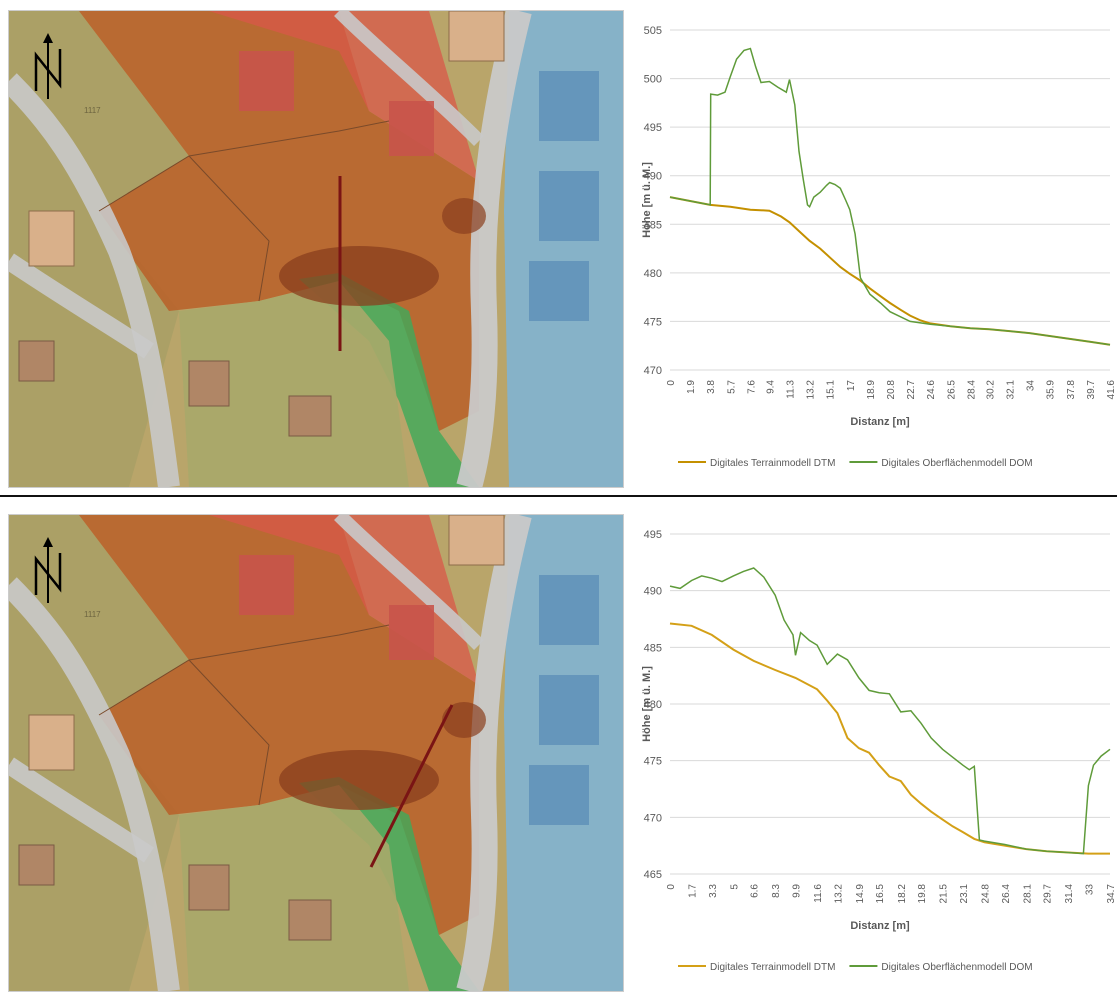 The height and width of the screenshot is (995, 1117). I want to click on y-tick-label: 505, so click(653, 31).